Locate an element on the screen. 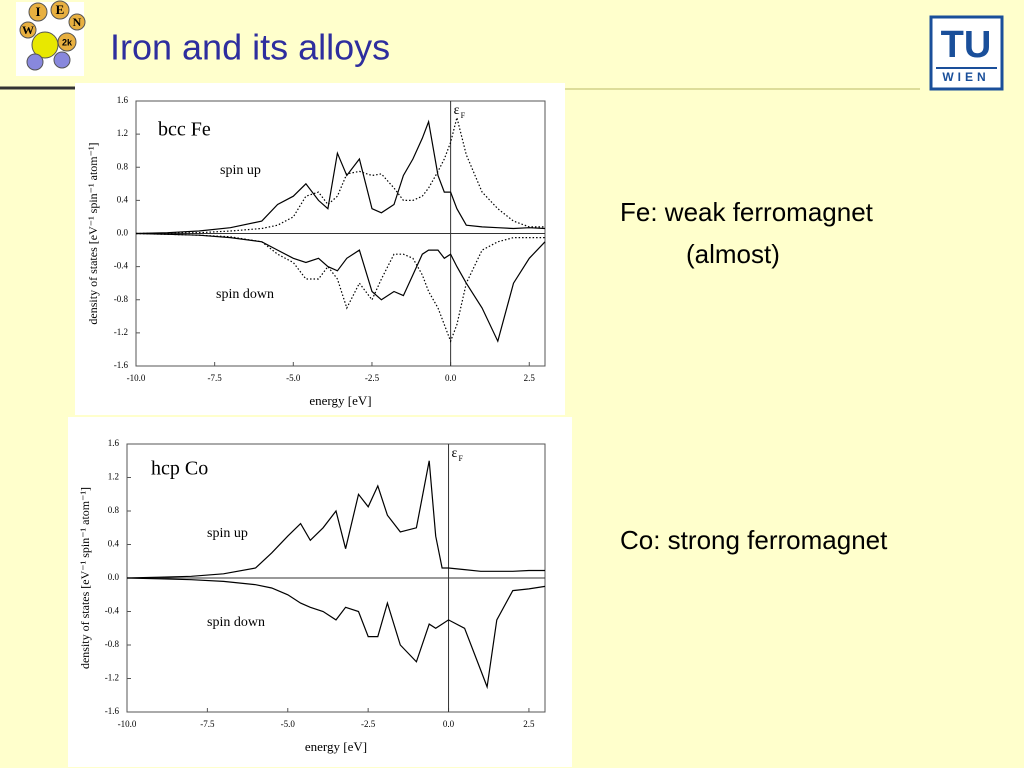  logo-letter: E is located at coordinates (60, 9).